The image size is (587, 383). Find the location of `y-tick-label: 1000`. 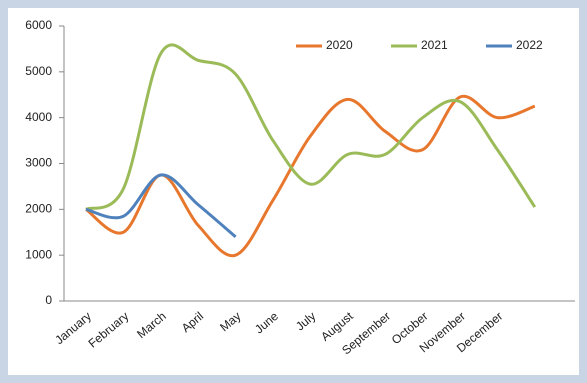

y-tick-label: 1000 is located at coordinates (38, 254).